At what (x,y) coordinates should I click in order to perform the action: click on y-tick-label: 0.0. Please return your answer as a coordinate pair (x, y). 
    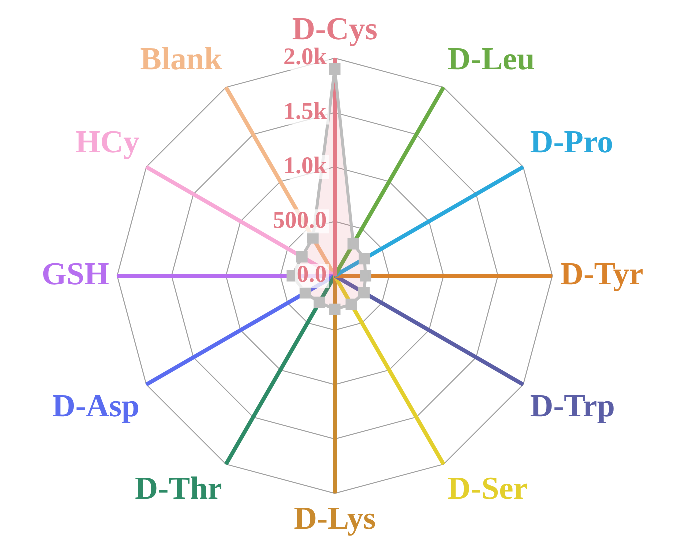
    Looking at the image, I should click on (312, 275).